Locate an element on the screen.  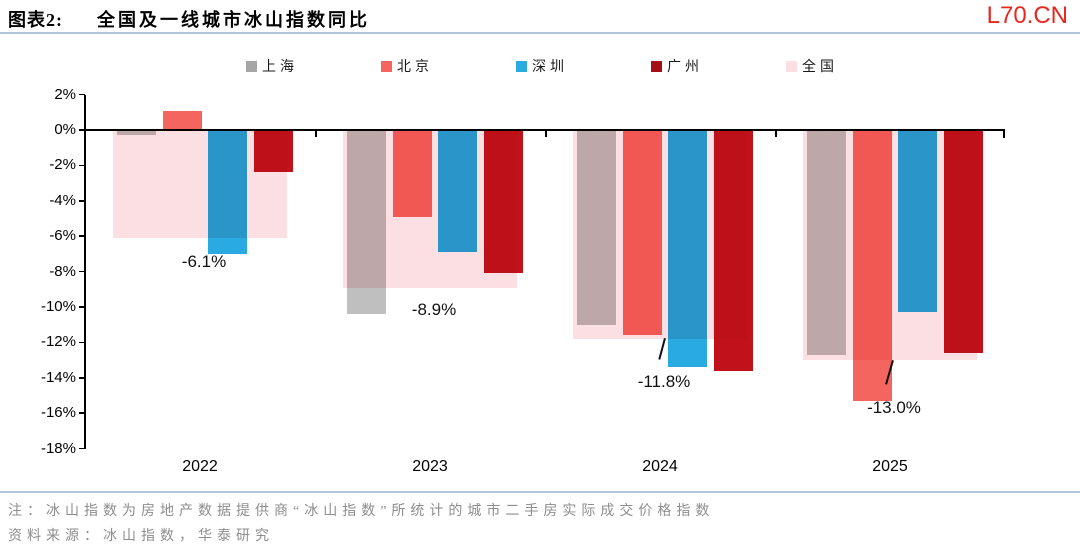
data-label: -11.8% is located at coordinates (664, 381).